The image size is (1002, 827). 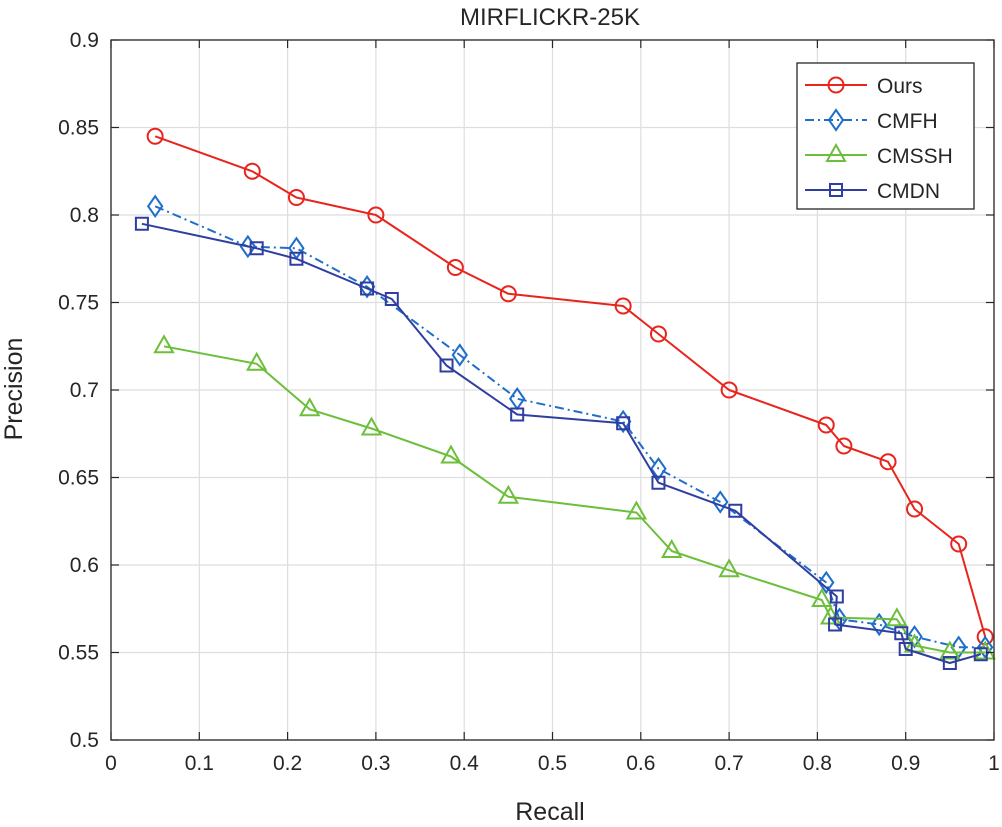 I want to click on y-tick-label: 0.85, so click(x=78, y=128).